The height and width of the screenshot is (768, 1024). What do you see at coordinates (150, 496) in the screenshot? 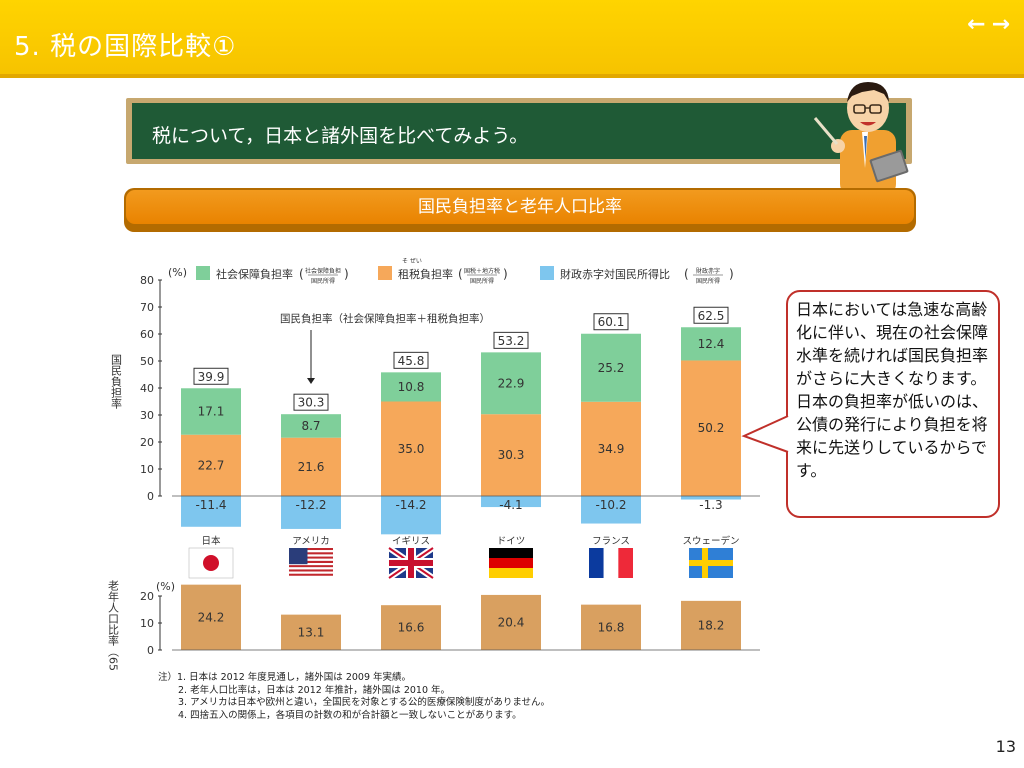
I see `y-tick-label: 0` at bounding box center [150, 496].